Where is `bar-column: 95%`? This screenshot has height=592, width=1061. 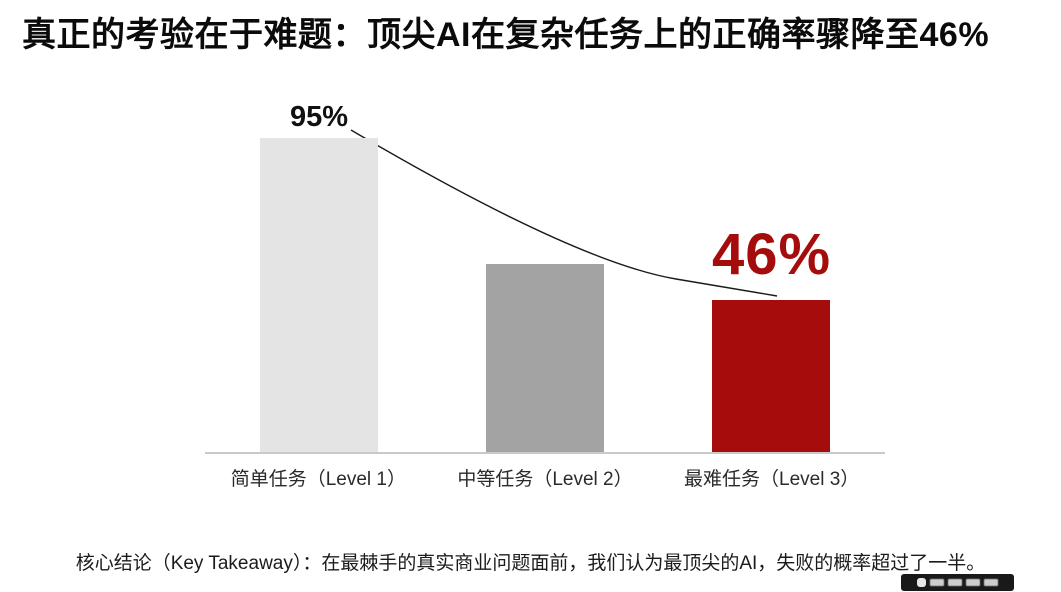
bar-column: 95% is located at coordinates (319, 276).